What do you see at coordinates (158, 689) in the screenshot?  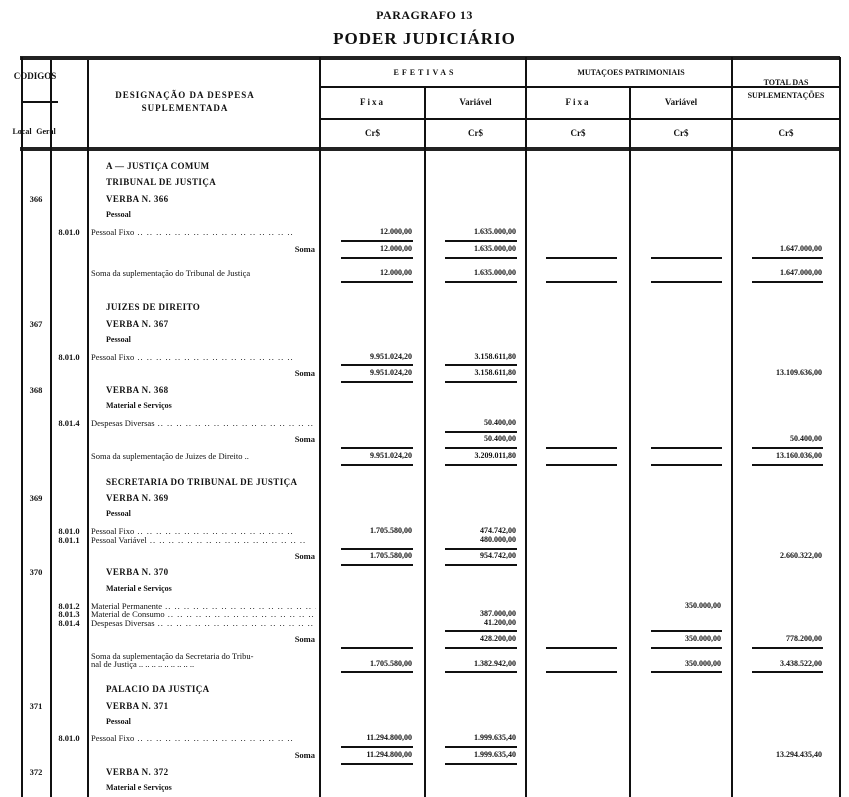 I see `description: PALACIO DA JUSTIÇA` at bounding box center [158, 689].